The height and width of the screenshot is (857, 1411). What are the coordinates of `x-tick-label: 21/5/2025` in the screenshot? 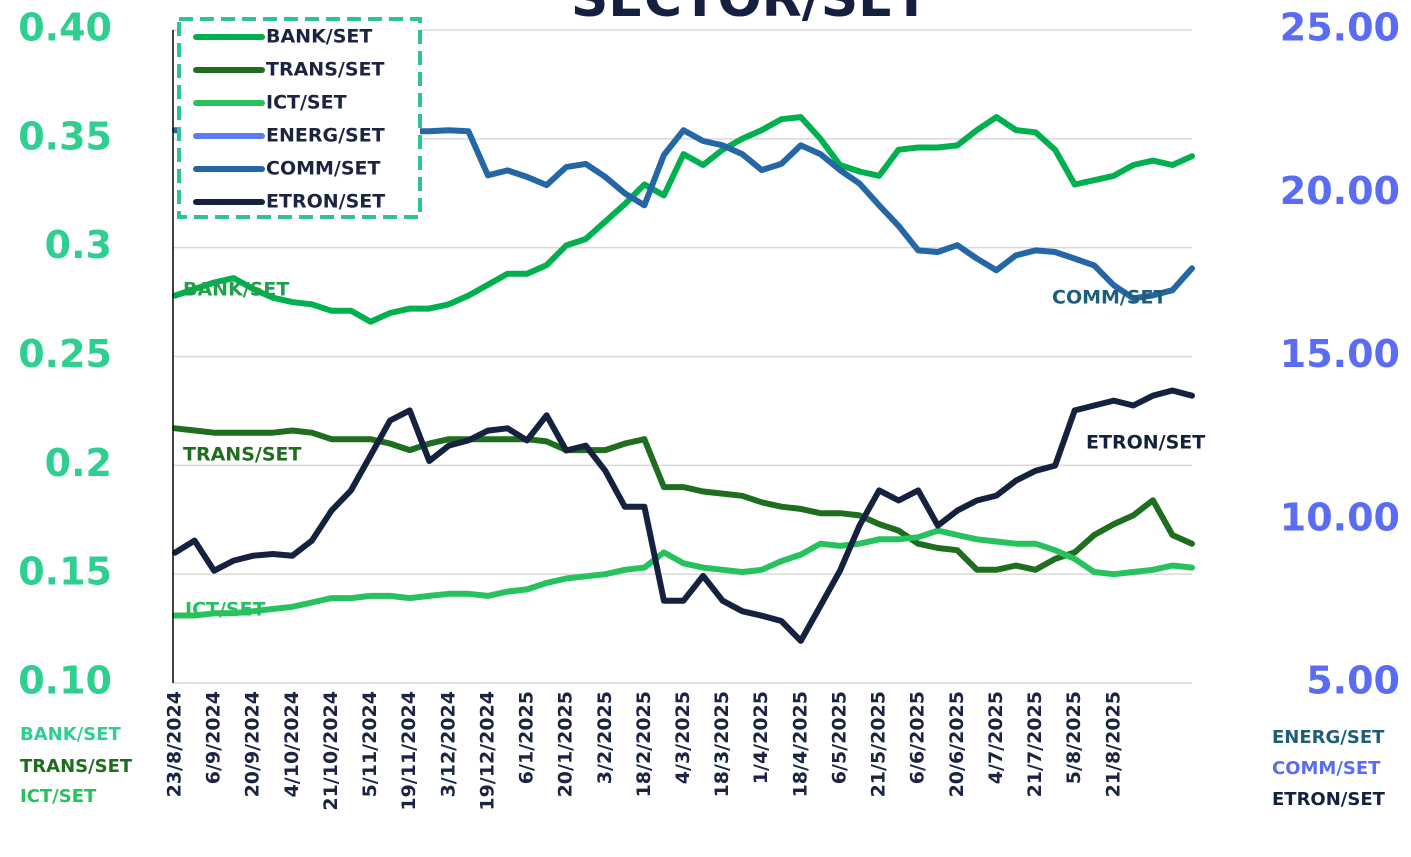 It's located at (879, 744).